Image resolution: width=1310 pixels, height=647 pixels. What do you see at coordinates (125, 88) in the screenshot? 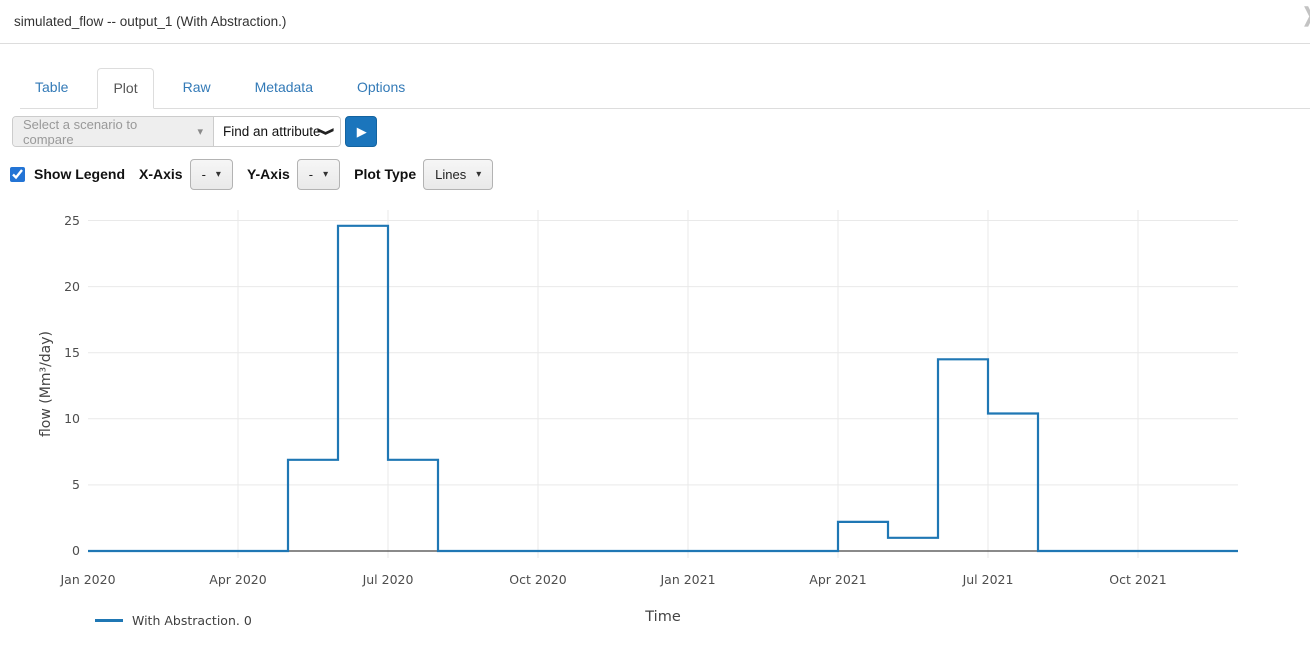
I see `tab-plot: Plot` at bounding box center [125, 88].